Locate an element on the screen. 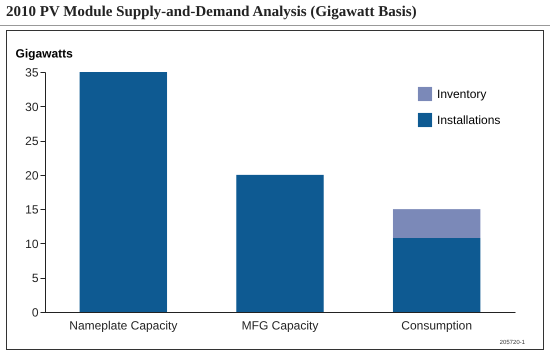 Image resolution: width=550 pixels, height=359 pixels. chart-title: 2010 PV Module Supply-and-Demand Analysis (Gigawatt Basis) is located at coordinates (275, 13).